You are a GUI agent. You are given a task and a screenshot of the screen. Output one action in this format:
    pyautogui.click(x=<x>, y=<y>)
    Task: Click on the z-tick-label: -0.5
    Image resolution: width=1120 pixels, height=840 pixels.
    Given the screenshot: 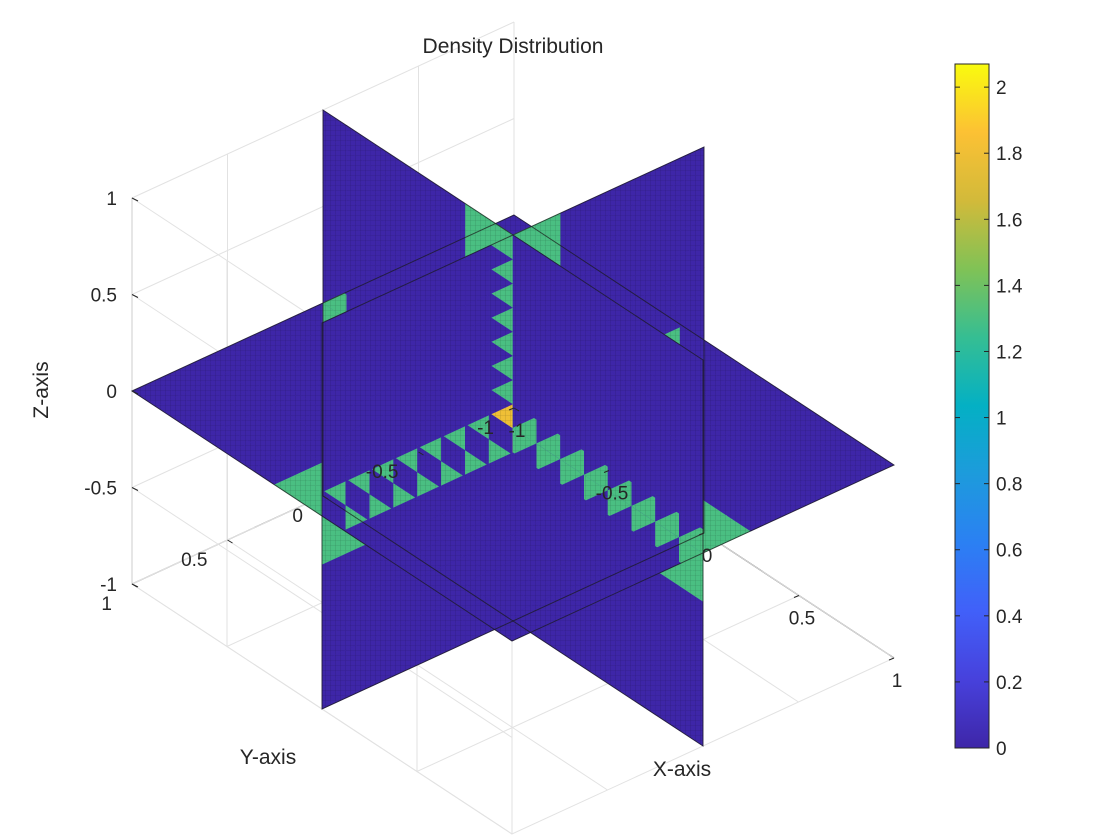 What is the action you would take?
    pyautogui.click(x=100, y=489)
    